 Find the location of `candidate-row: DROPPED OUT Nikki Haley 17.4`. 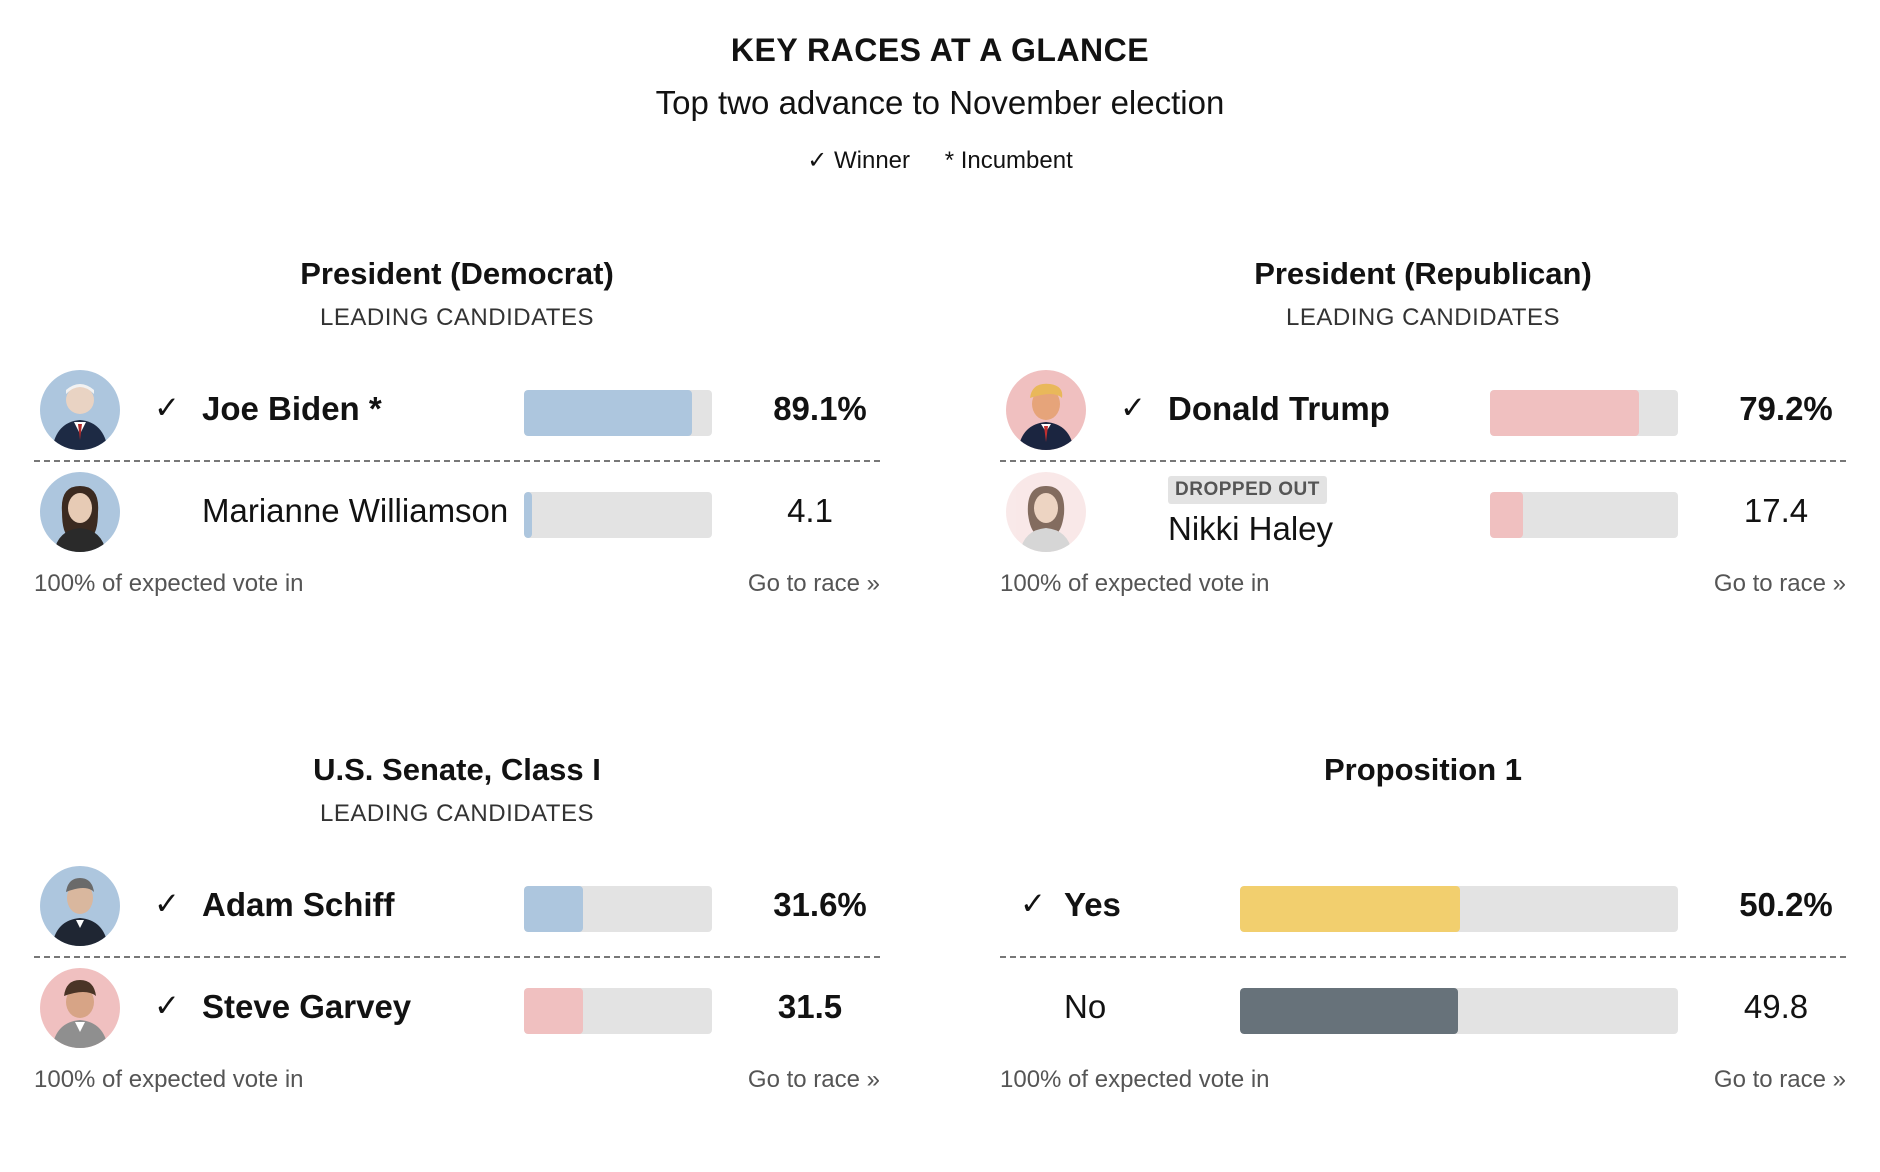

candidate-row: DROPPED OUT Nikki Haley 17.4 is located at coordinates (1423, 512).